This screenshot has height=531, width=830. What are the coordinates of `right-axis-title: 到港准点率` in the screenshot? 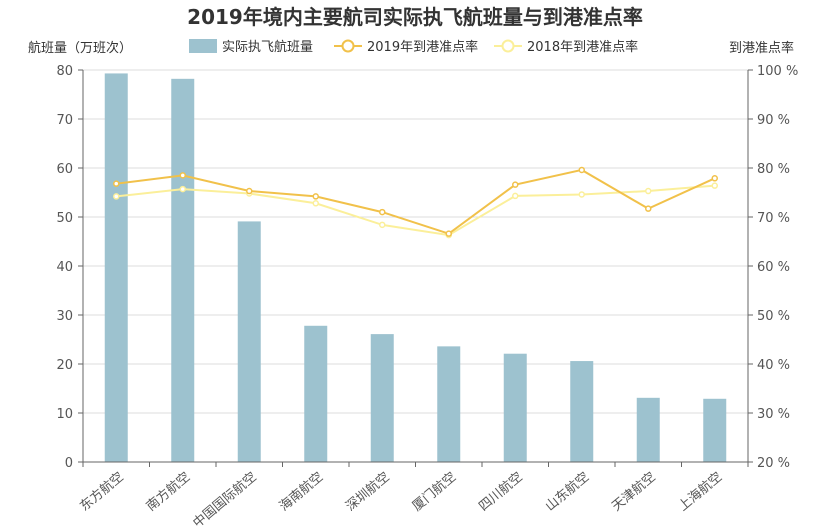 It's located at (761, 48).